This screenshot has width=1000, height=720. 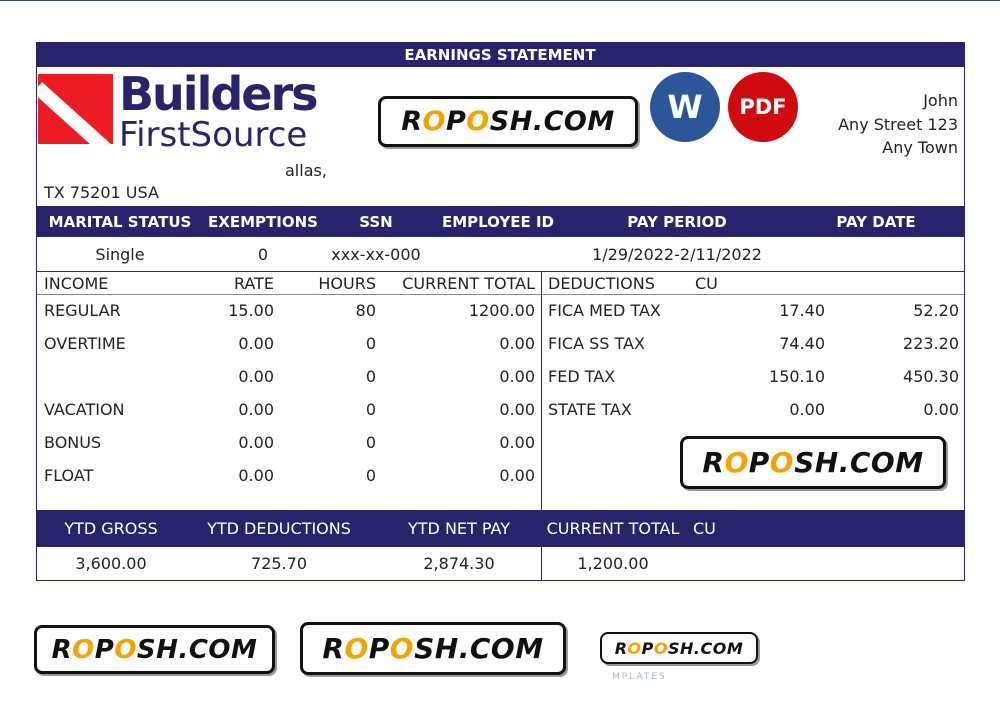 What do you see at coordinates (376, 222) in the screenshot?
I see `header-ssn: SSN` at bounding box center [376, 222].